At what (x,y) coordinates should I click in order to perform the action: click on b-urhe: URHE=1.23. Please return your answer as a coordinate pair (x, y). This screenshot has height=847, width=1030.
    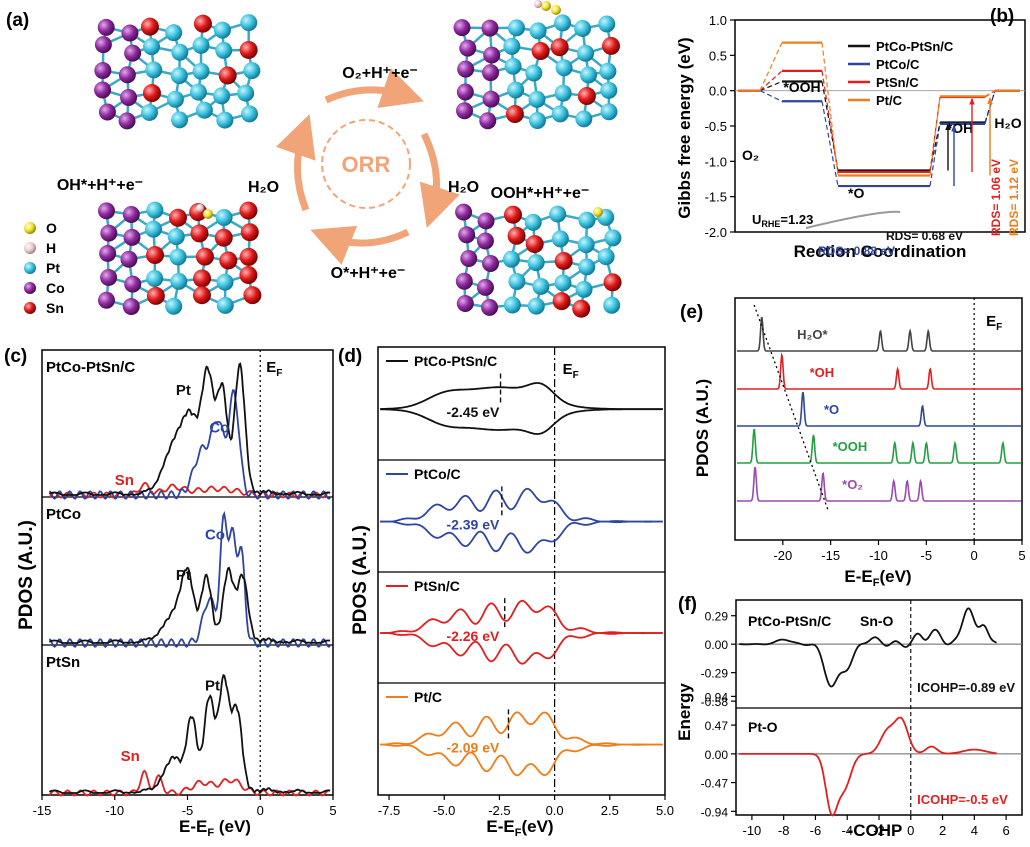
    Looking at the image, I should click on (782, 220).